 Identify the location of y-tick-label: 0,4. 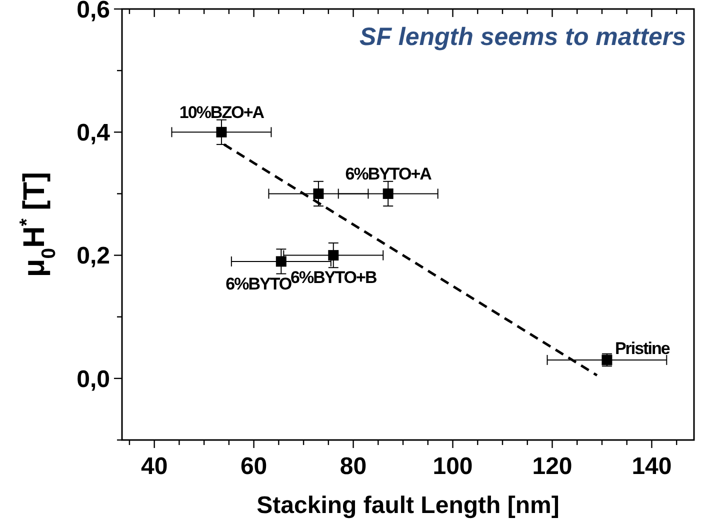
(93, 133).